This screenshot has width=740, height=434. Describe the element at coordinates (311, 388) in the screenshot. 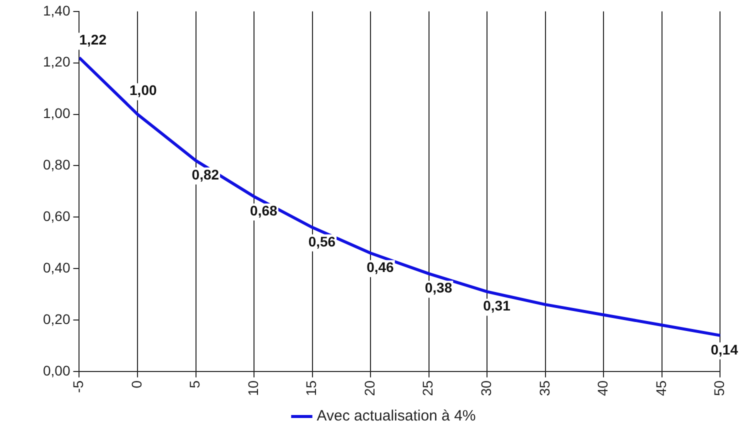

I see `x-tick-label: 15` at that location.